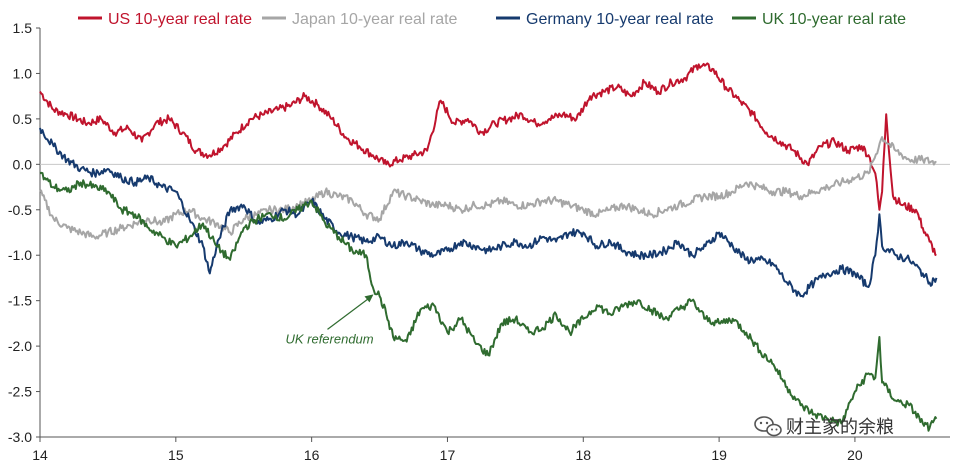 This screenshot has height=468, width=958. I want to click on y-tick-label: -2.5, so click(20, 392).